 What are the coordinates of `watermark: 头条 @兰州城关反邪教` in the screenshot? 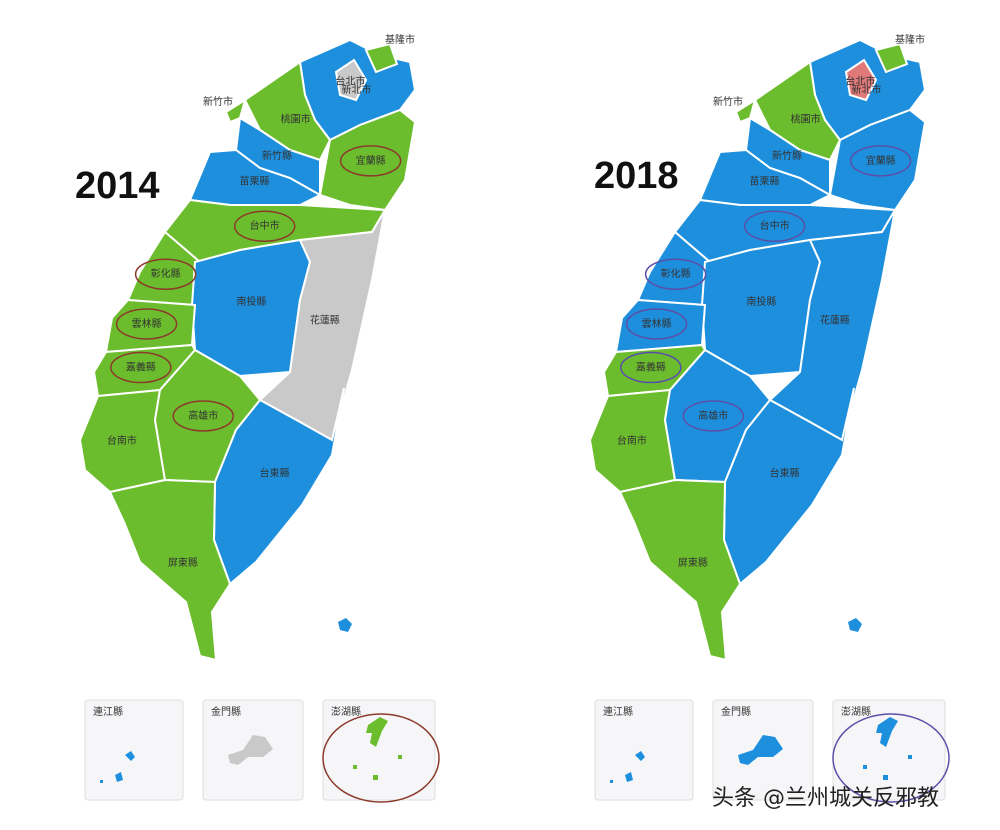 It's located at (825, 798).